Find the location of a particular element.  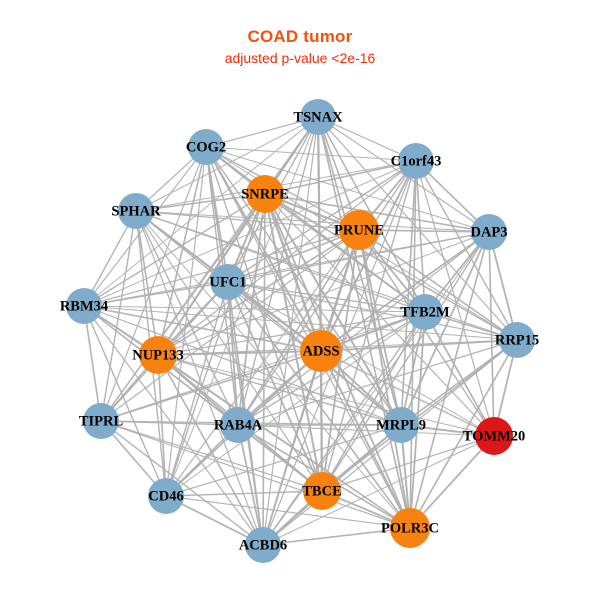

graph-node-tiprl is located at coordinates (101, 421).